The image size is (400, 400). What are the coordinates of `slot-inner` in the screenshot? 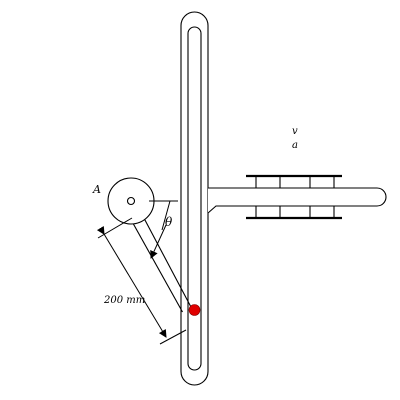 It's located at (194, 198).